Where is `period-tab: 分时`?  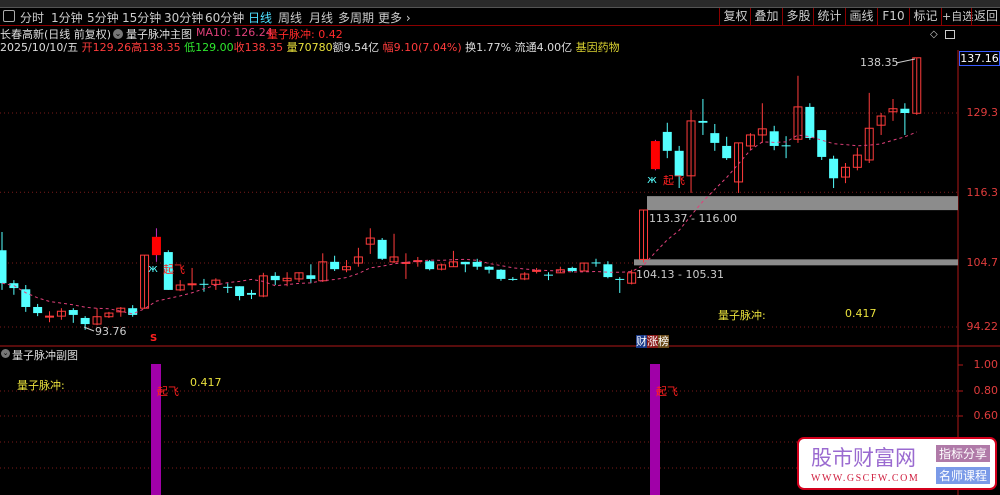 period-tab: 分时 is located at coordinates (32, 18).